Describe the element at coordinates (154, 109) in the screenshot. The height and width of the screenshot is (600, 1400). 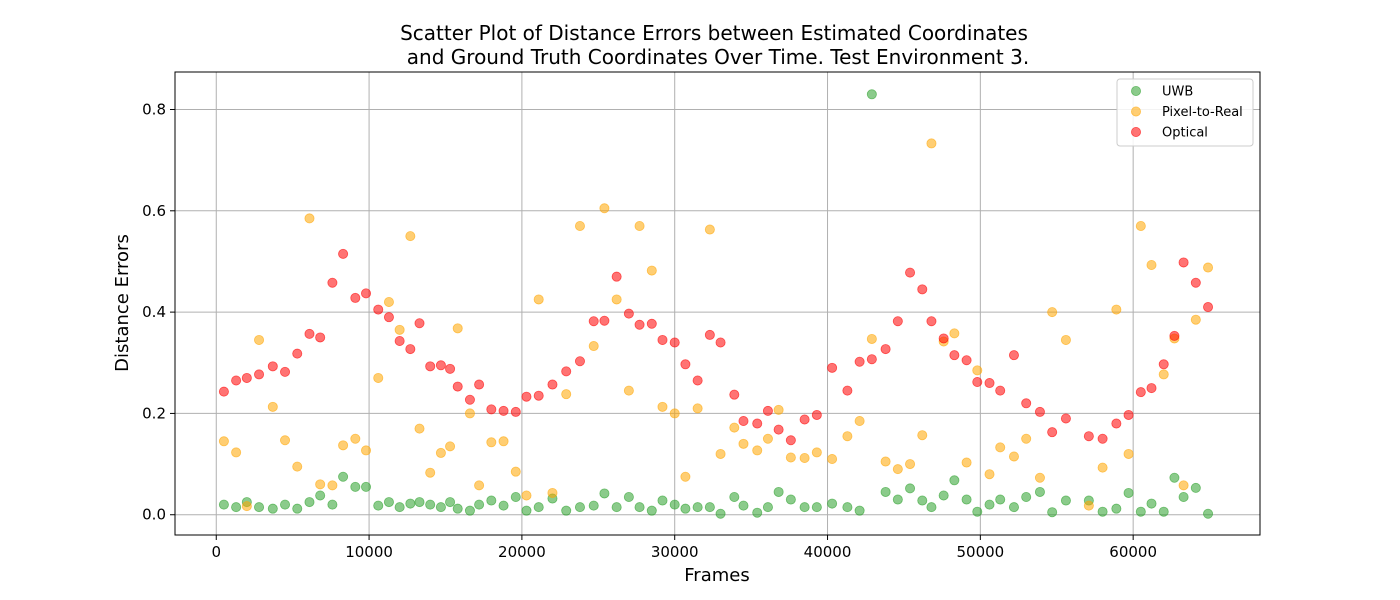
I see `y-tick-label: 0.8` at that location.